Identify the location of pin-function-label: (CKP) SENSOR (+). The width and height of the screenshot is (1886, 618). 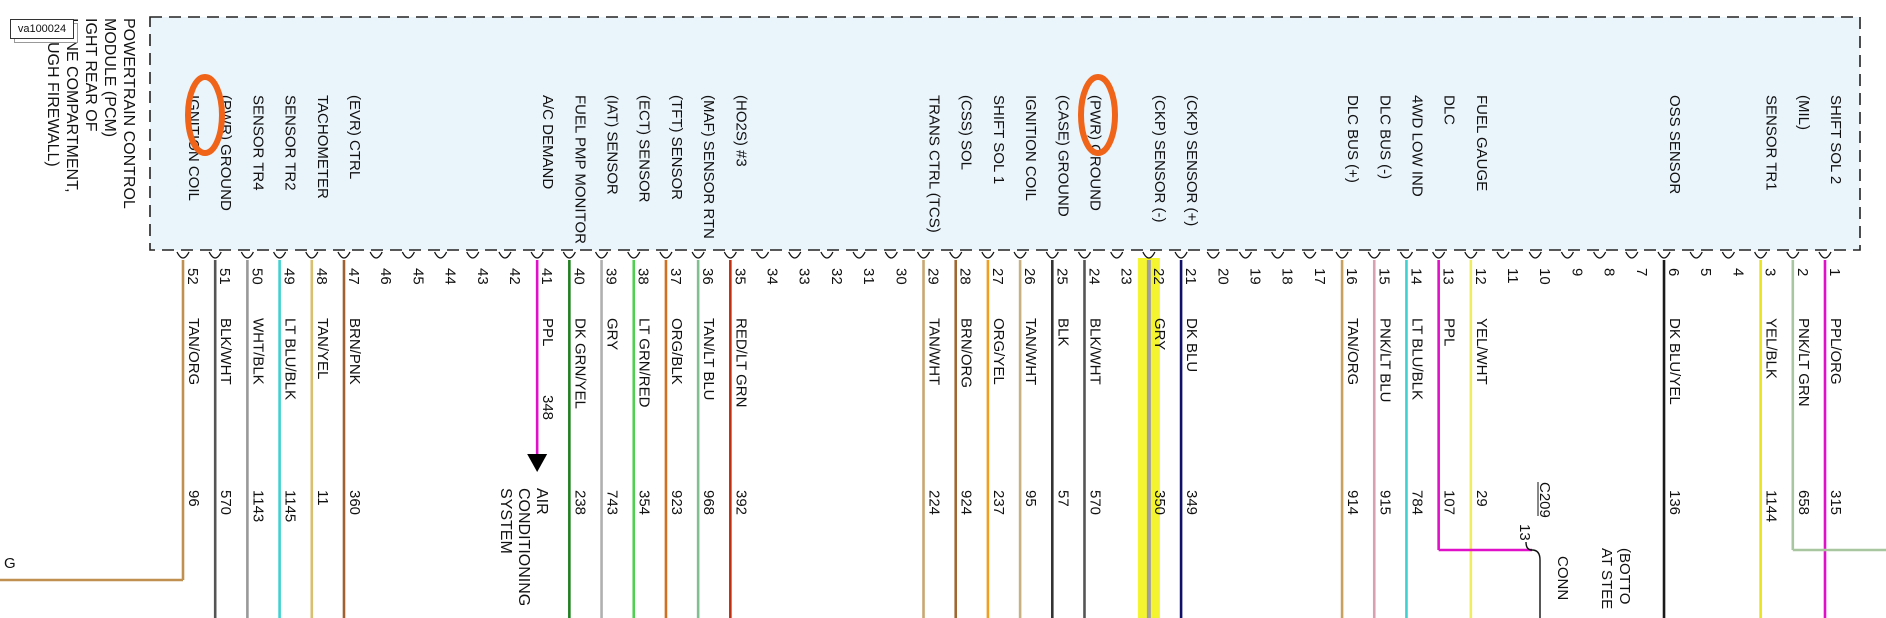
(1191, 160).